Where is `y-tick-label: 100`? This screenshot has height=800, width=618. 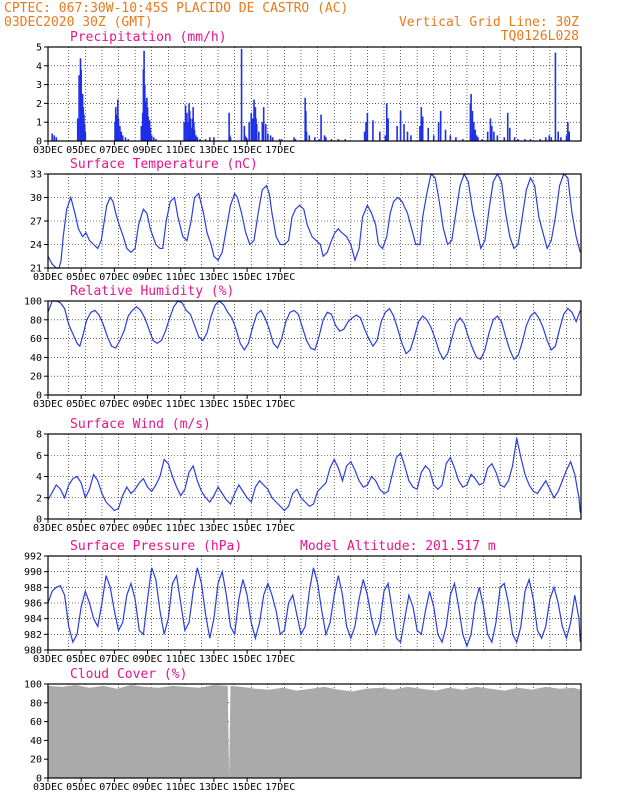 y-tick-label: 100 is located at coordinates (33, 685).